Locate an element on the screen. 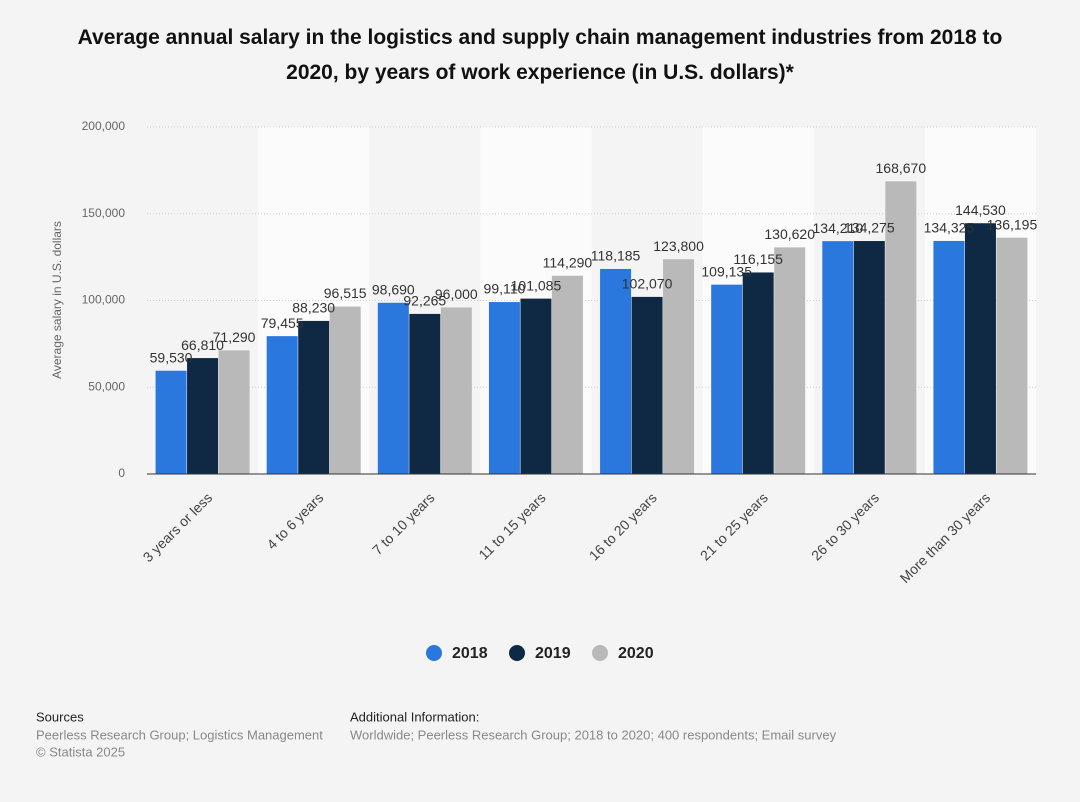 The height and width of the screenshot is (802, 1080). value-label: 71,290 is located at coordinates (234, 337).